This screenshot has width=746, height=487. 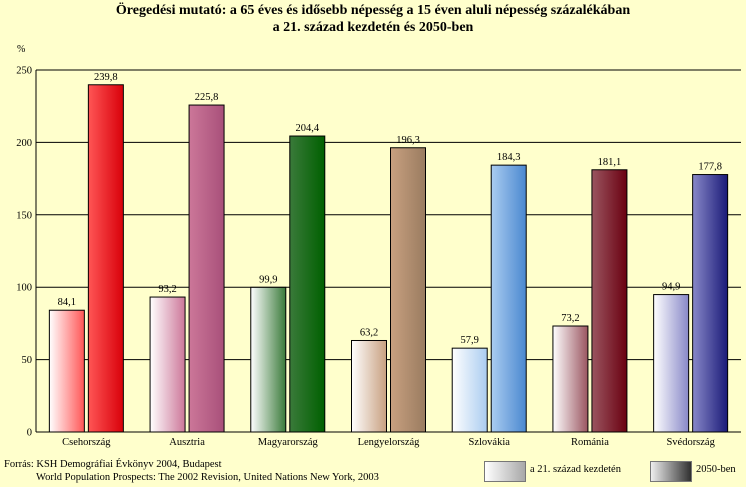 I want to click on y-axis-unit-label: %, so click(x=21, y=49).